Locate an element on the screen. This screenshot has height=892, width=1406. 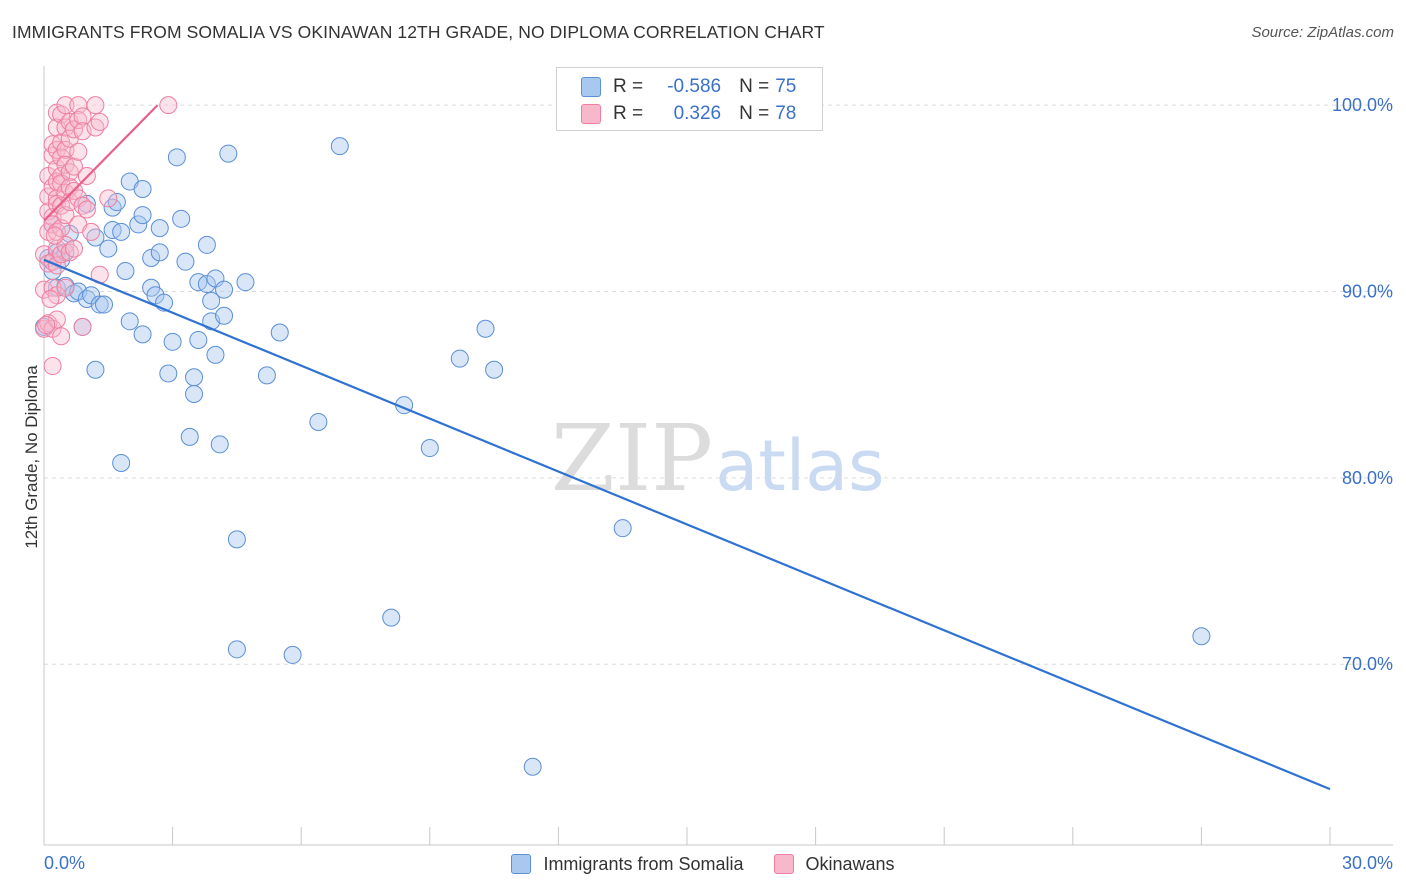
series-legend: Immigrants from Somalia Okinawans is located at coordinates (703, 864).